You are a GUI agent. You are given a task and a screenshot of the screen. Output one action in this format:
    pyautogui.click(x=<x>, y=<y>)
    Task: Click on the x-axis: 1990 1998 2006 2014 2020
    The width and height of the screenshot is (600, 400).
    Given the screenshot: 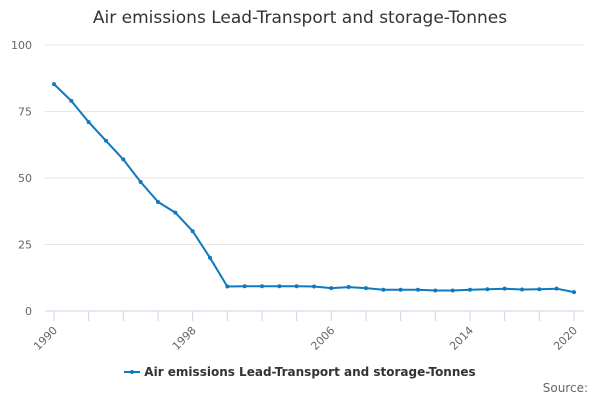 What is the action you would take?
    pyautogui.click(x=305, y=332)
    